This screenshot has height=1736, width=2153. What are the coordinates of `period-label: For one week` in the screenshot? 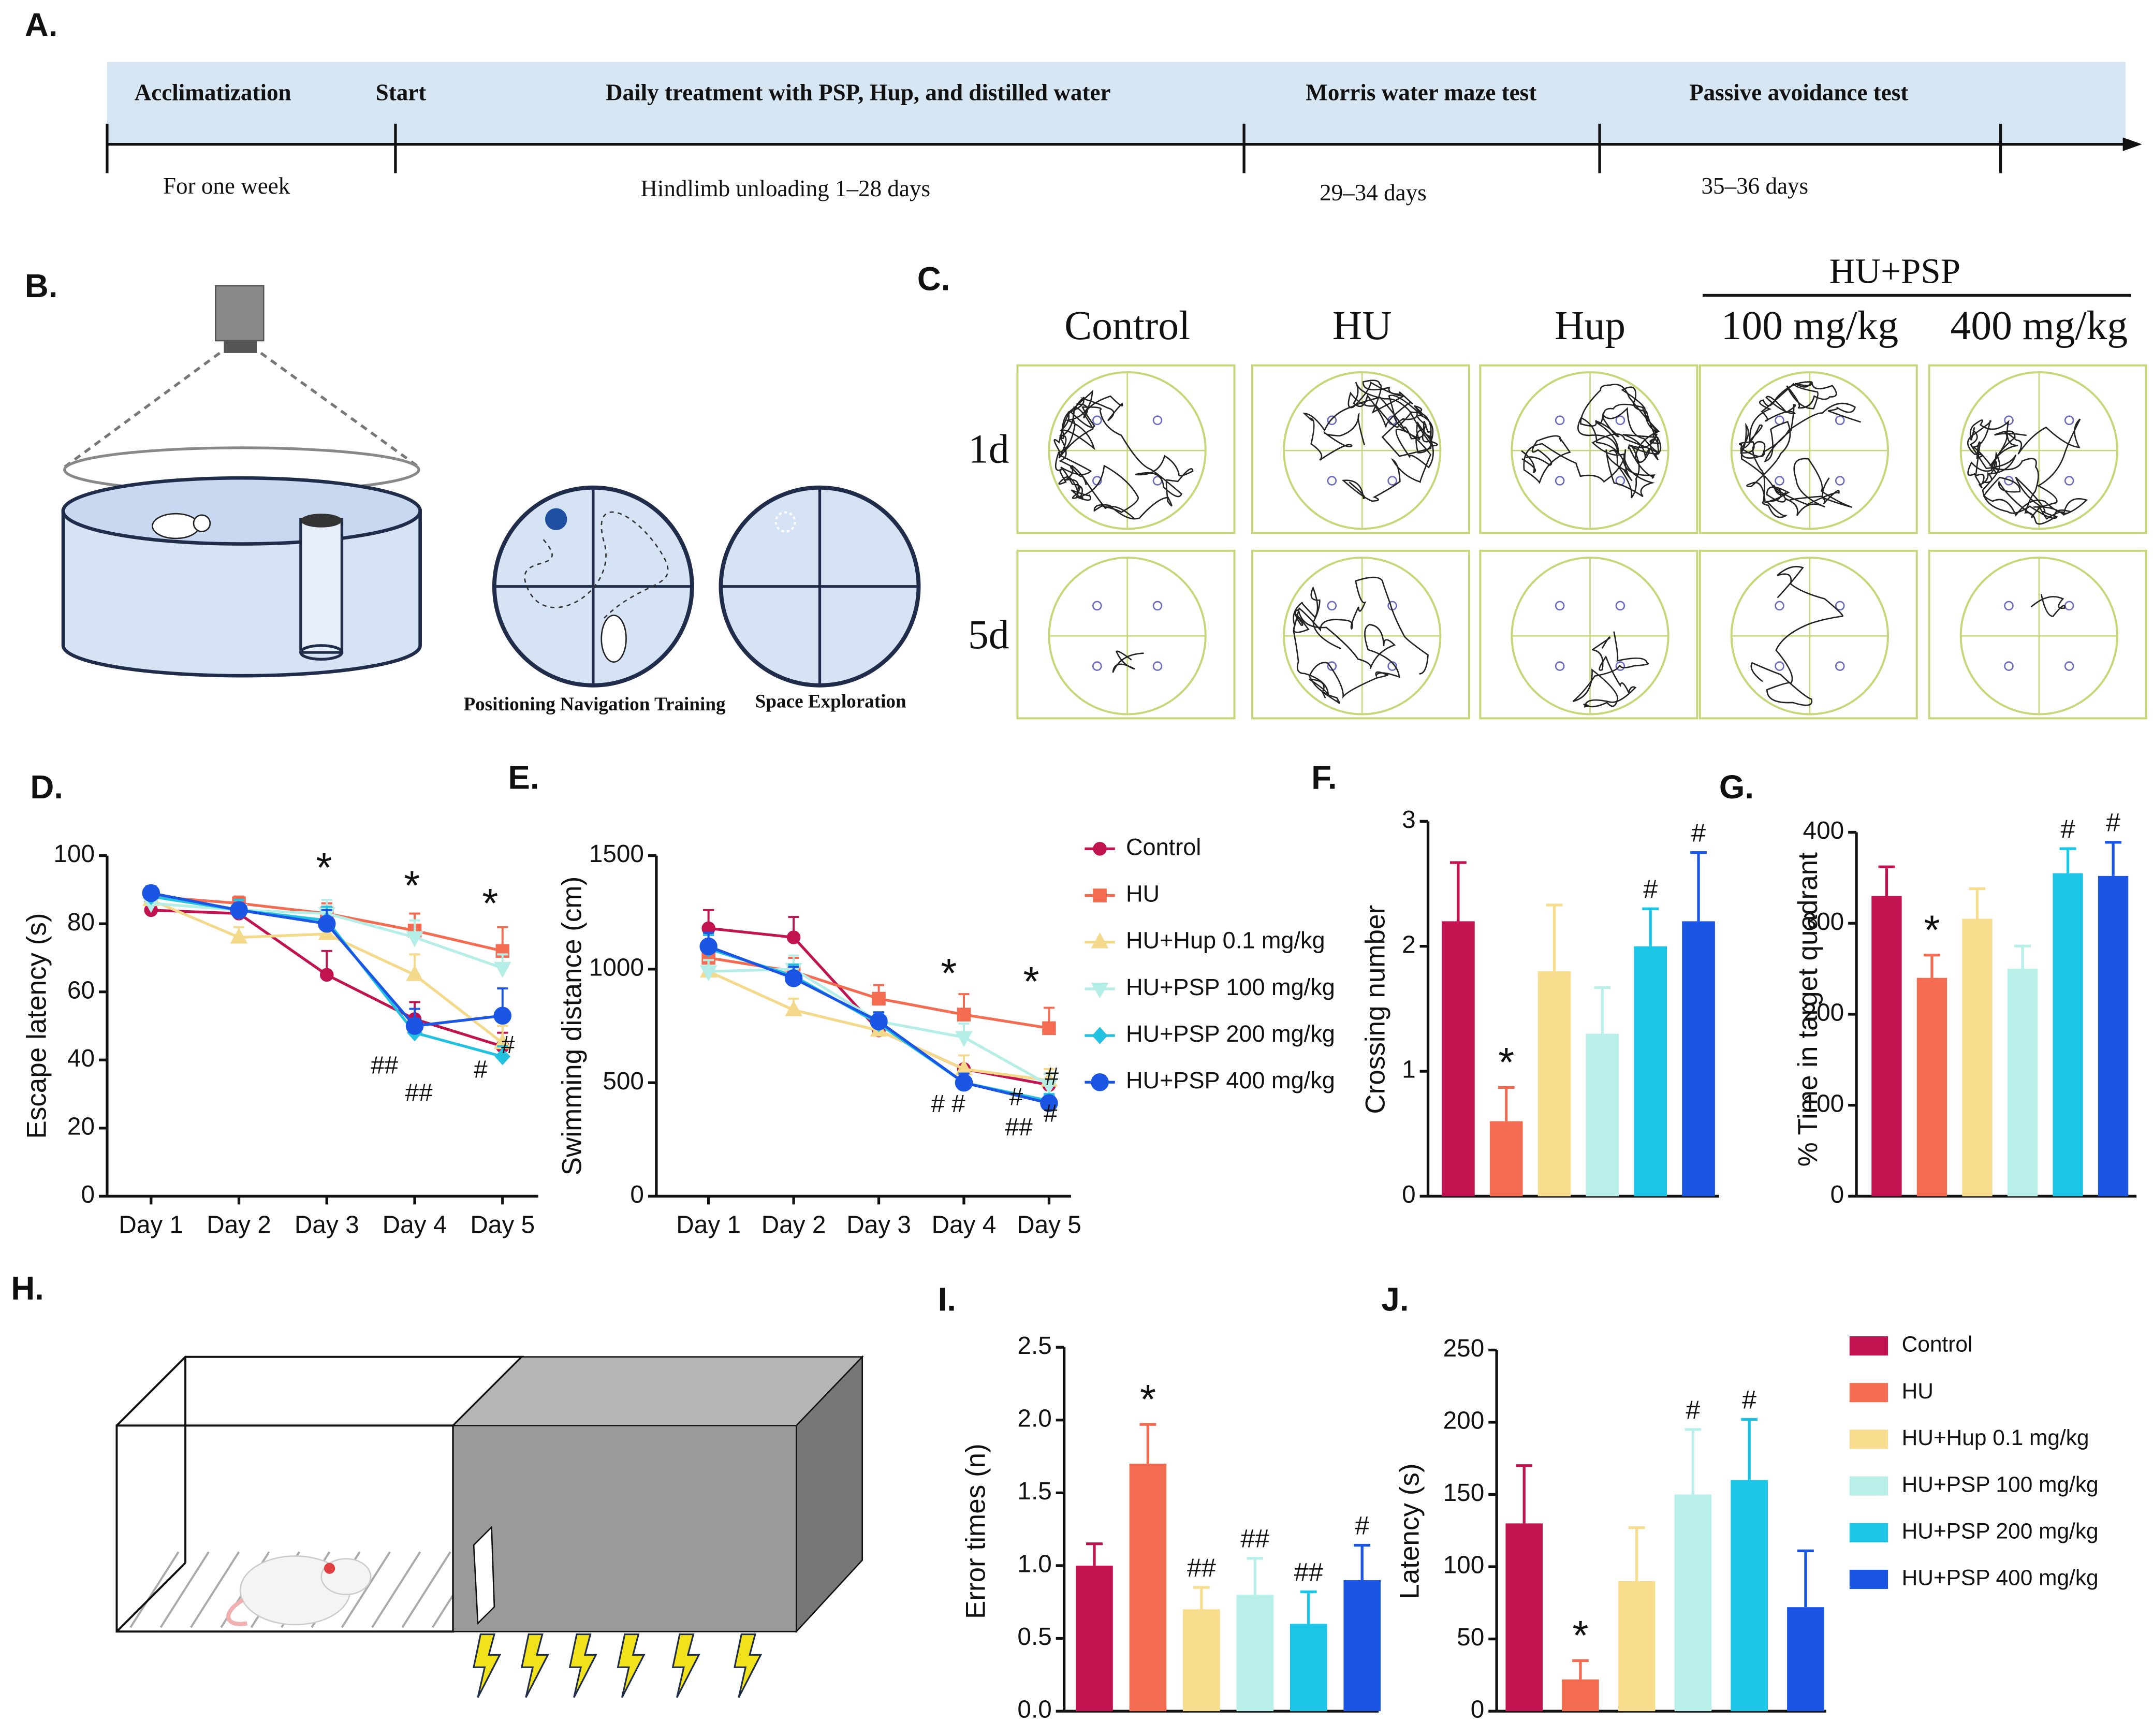 It's located at (226, 186).